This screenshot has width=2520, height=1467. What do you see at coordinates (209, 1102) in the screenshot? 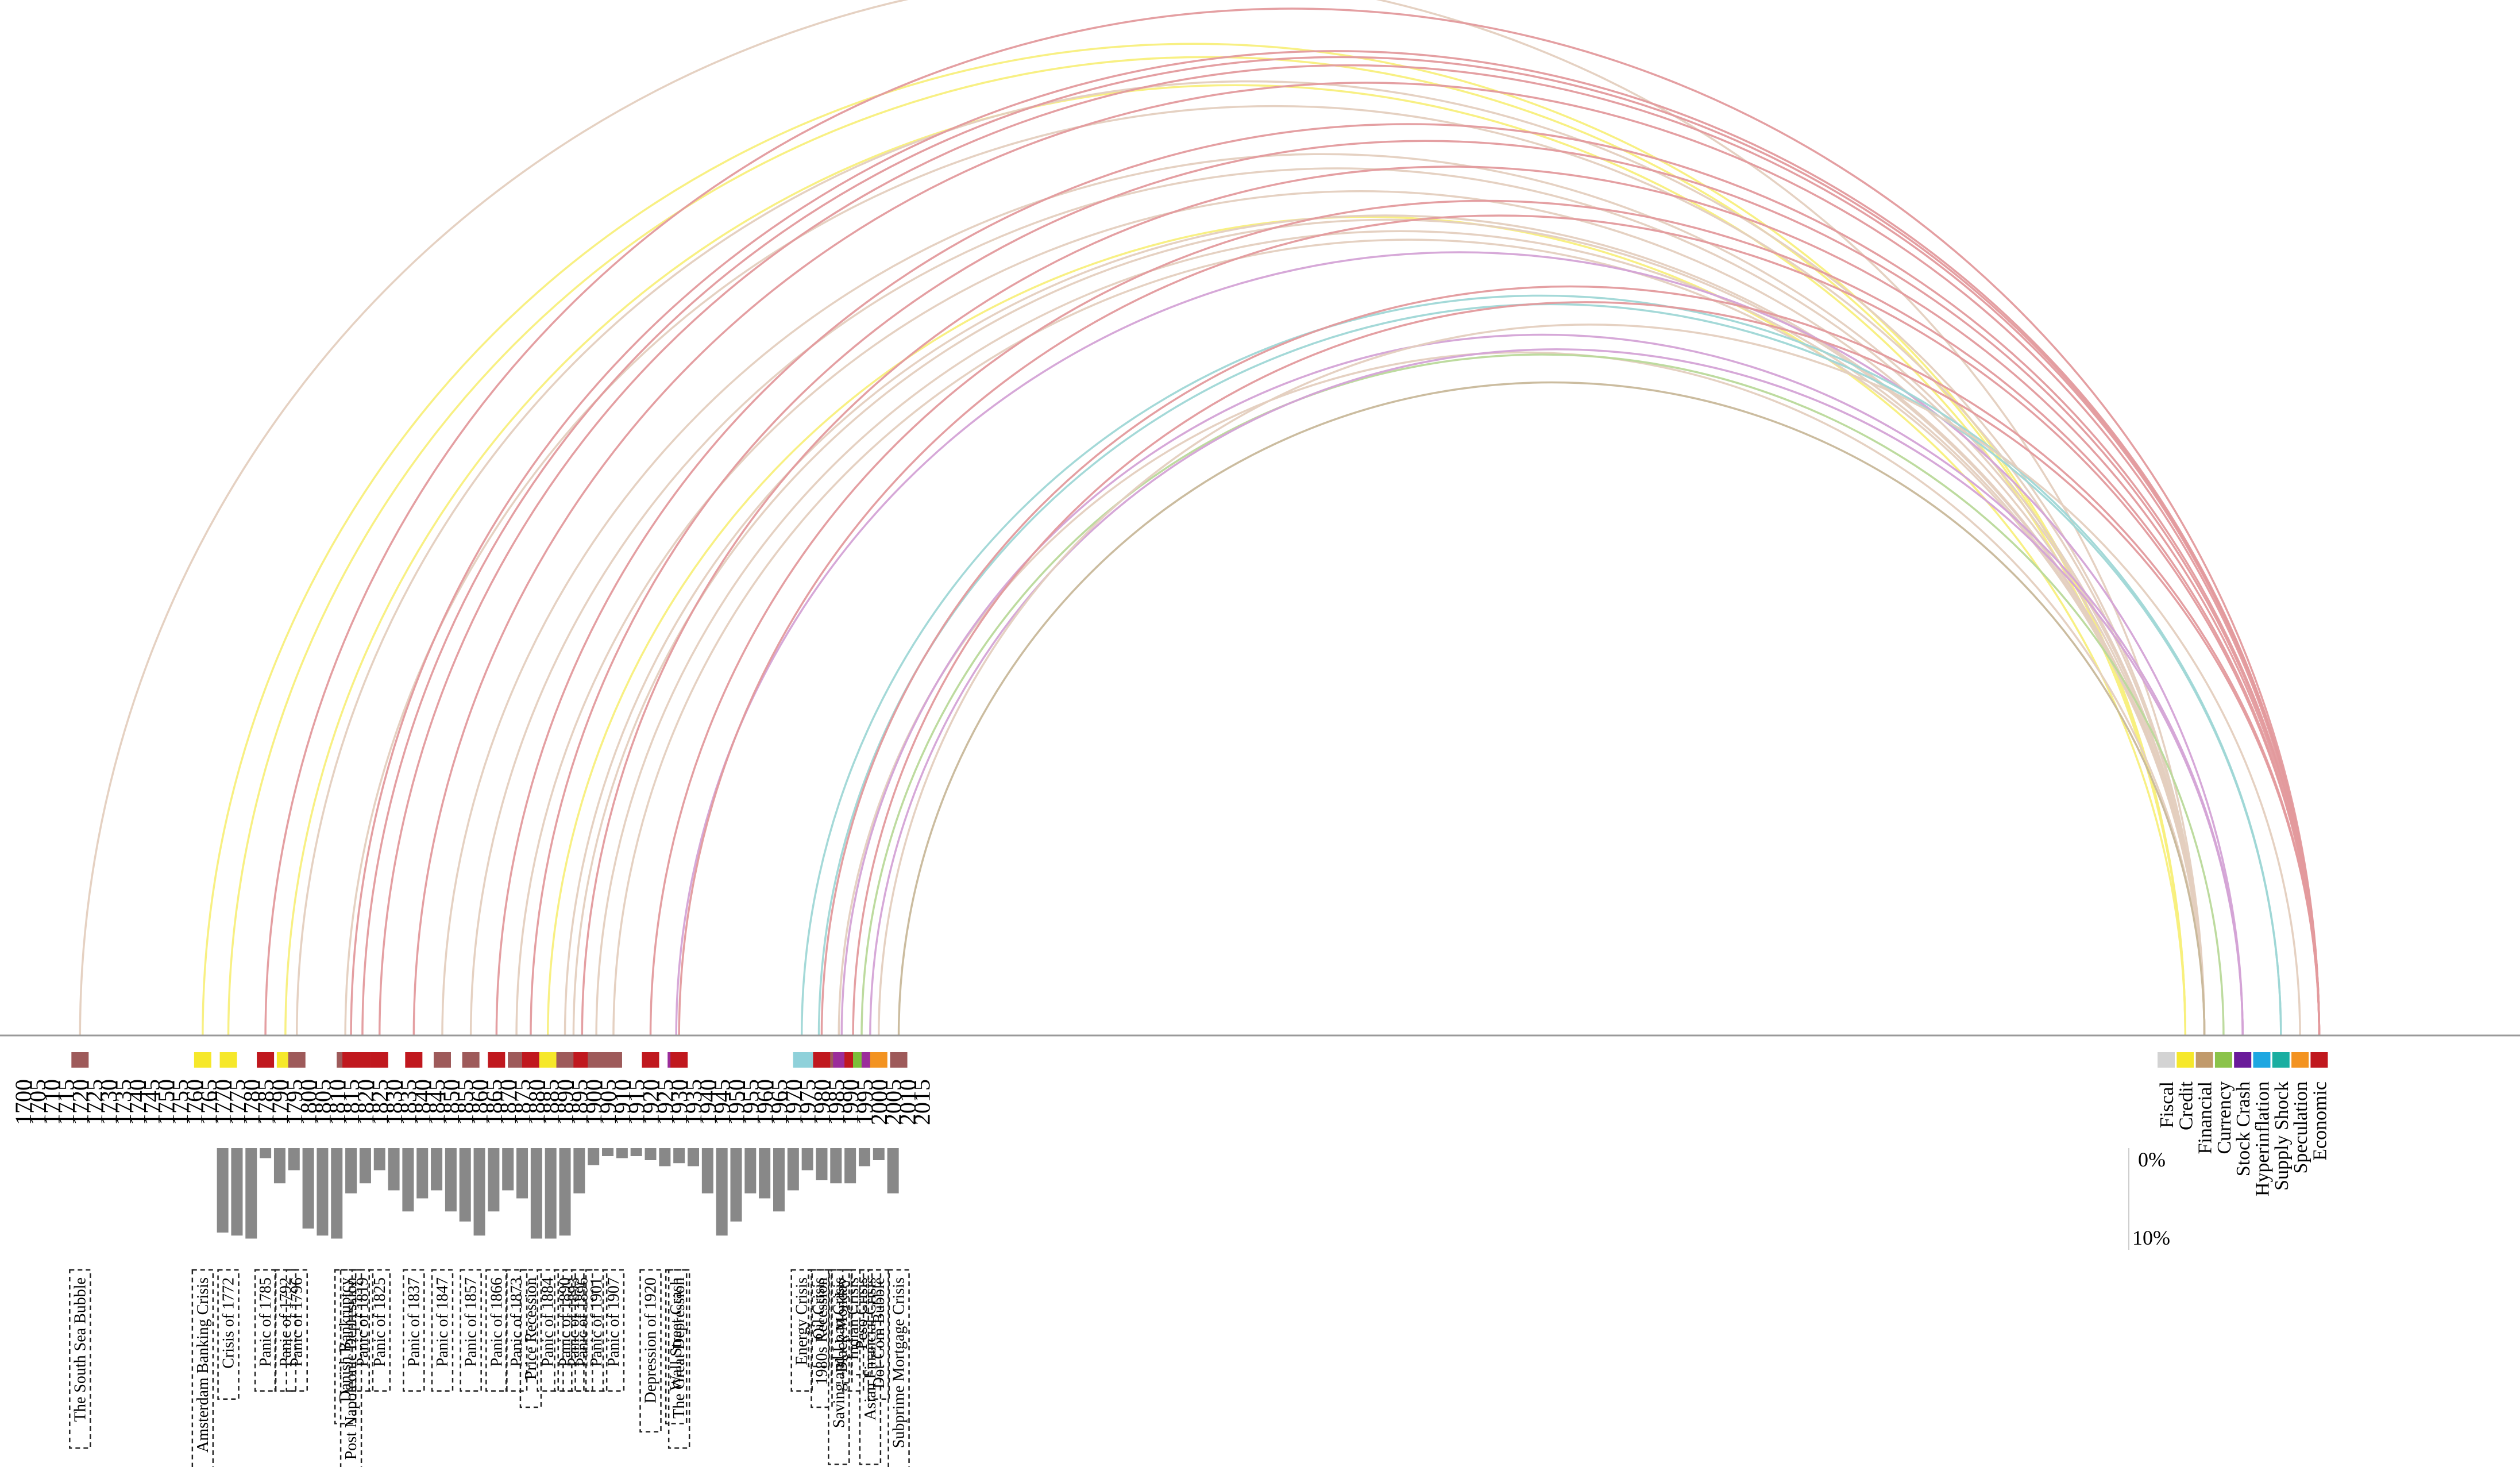
I see `year-label-1765: 1765` at bounding box center [209, 1102].